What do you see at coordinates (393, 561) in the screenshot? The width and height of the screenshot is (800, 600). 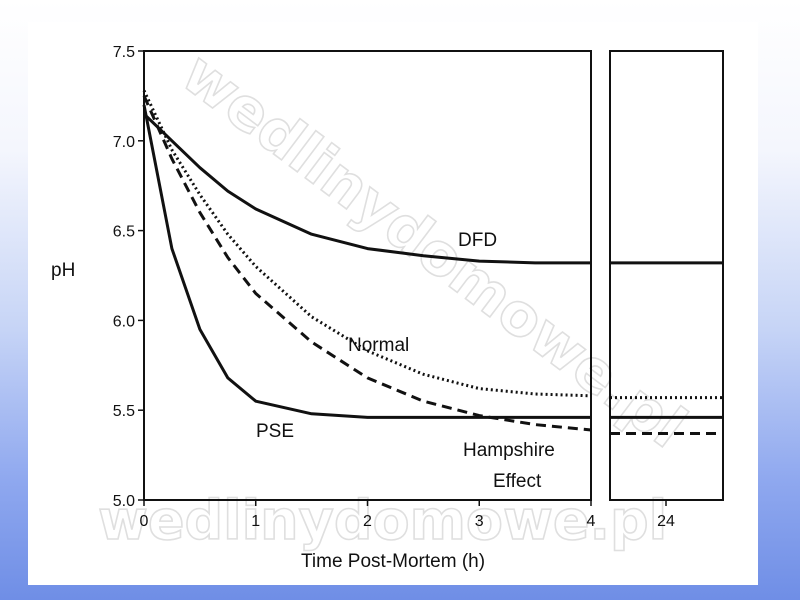 I see `x-axis-title: Time Post-Mortem (h)` at bounding box center [393, 561].